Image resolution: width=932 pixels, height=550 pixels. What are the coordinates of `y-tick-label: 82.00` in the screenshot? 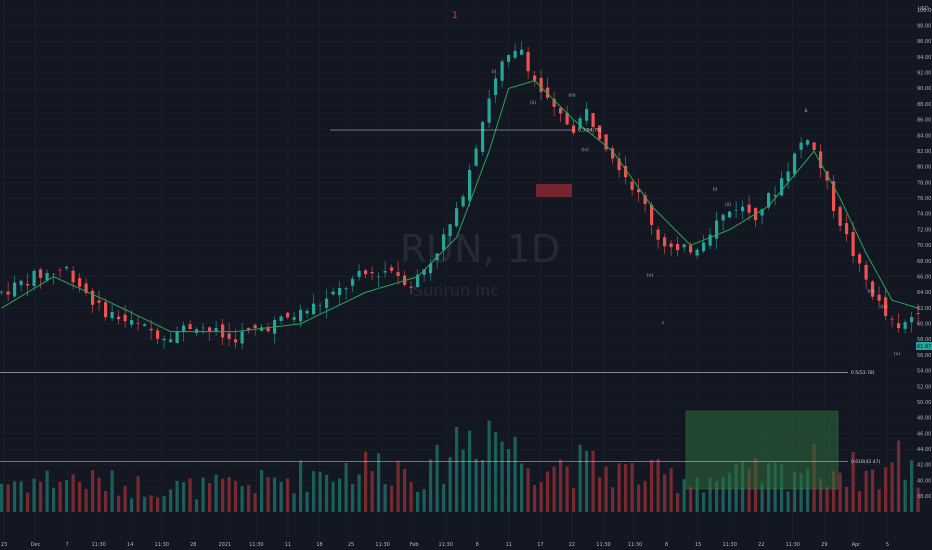 It's located at (924, 152).